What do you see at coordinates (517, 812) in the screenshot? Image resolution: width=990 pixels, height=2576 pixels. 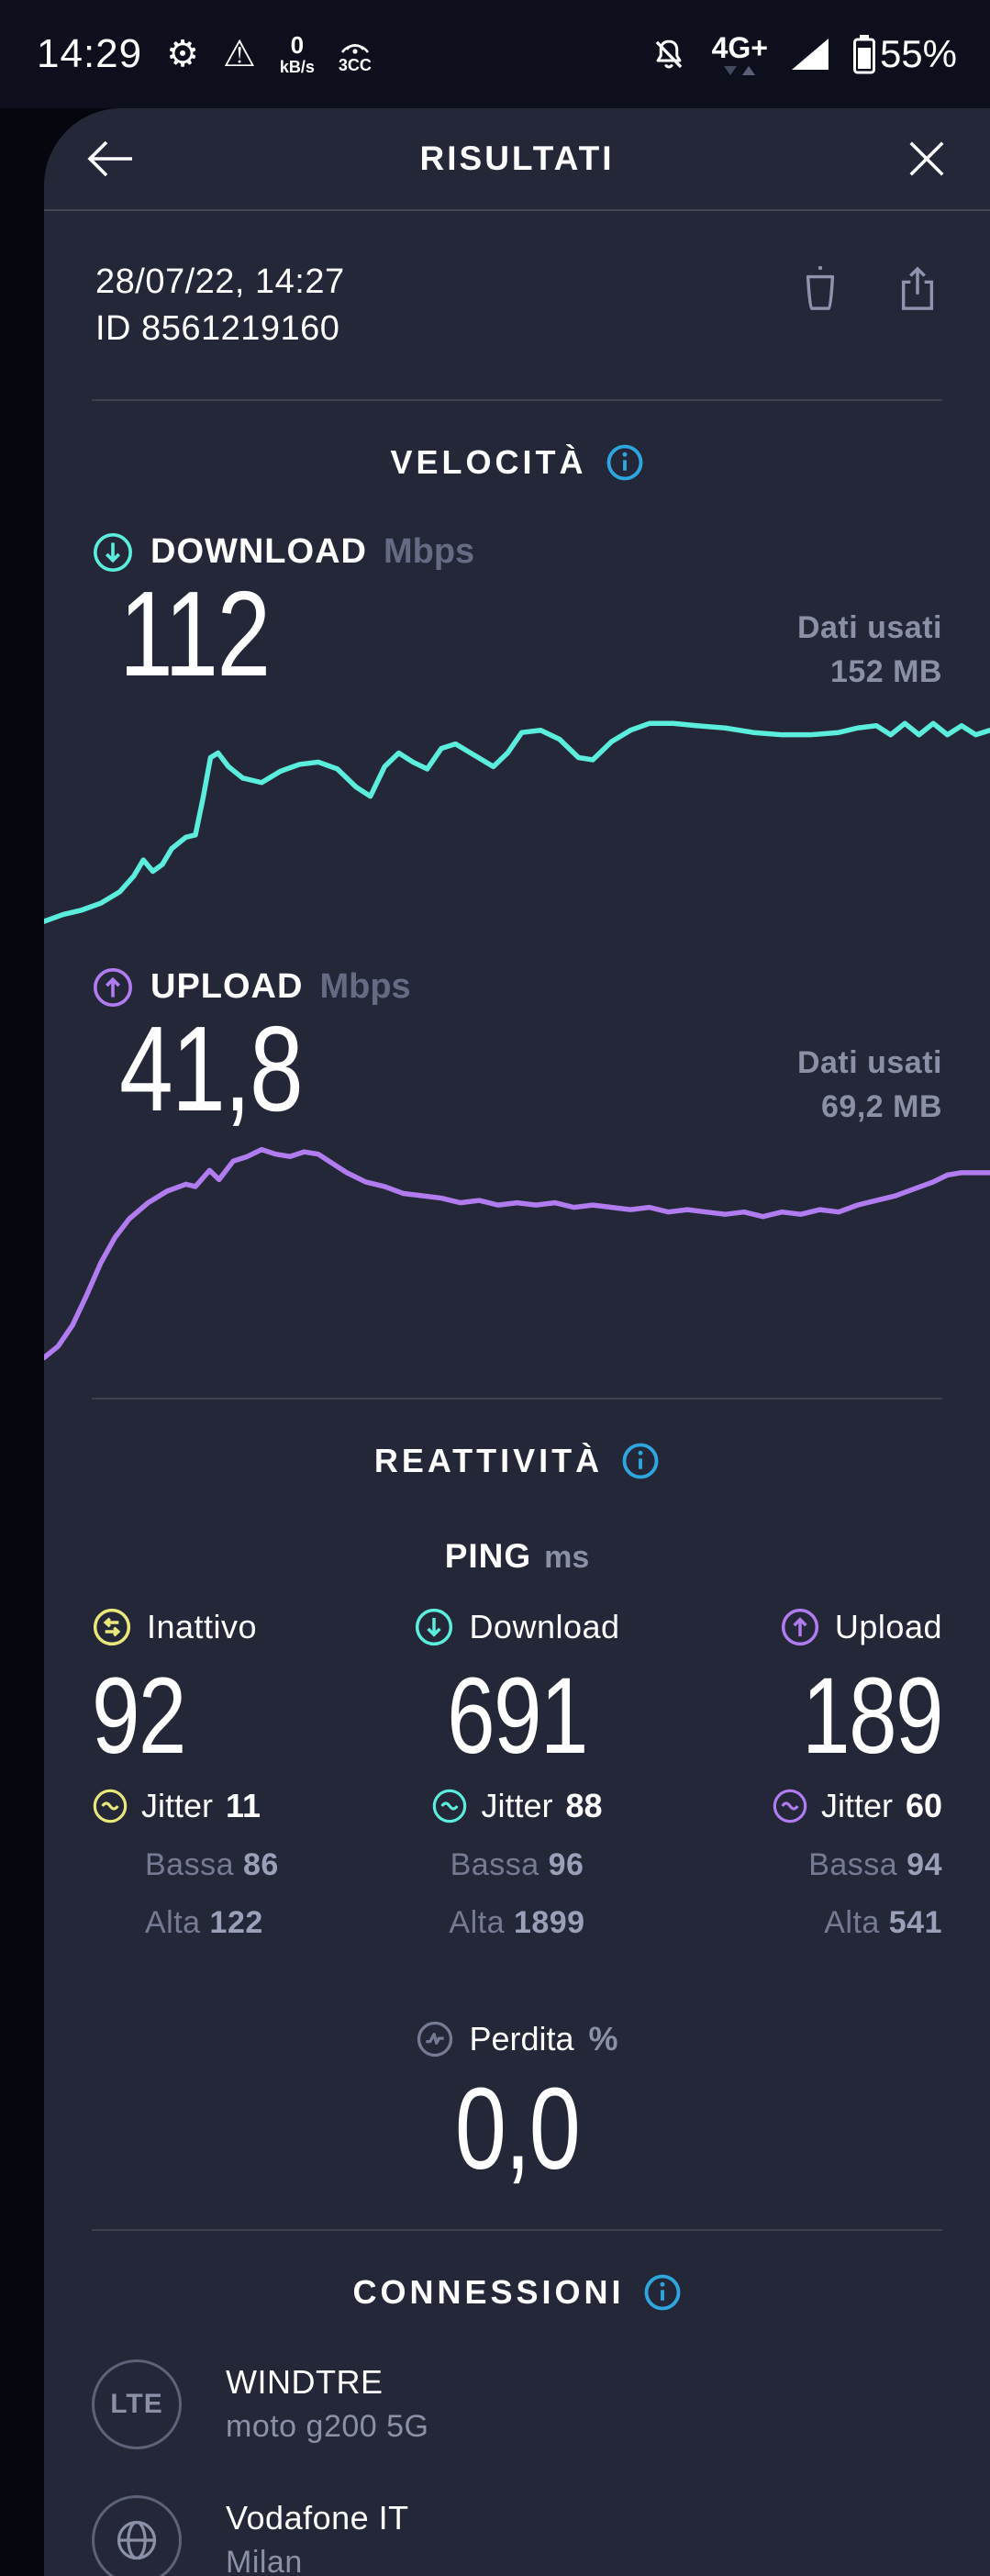 I see `download-chart` at bounding box center [517, 812].